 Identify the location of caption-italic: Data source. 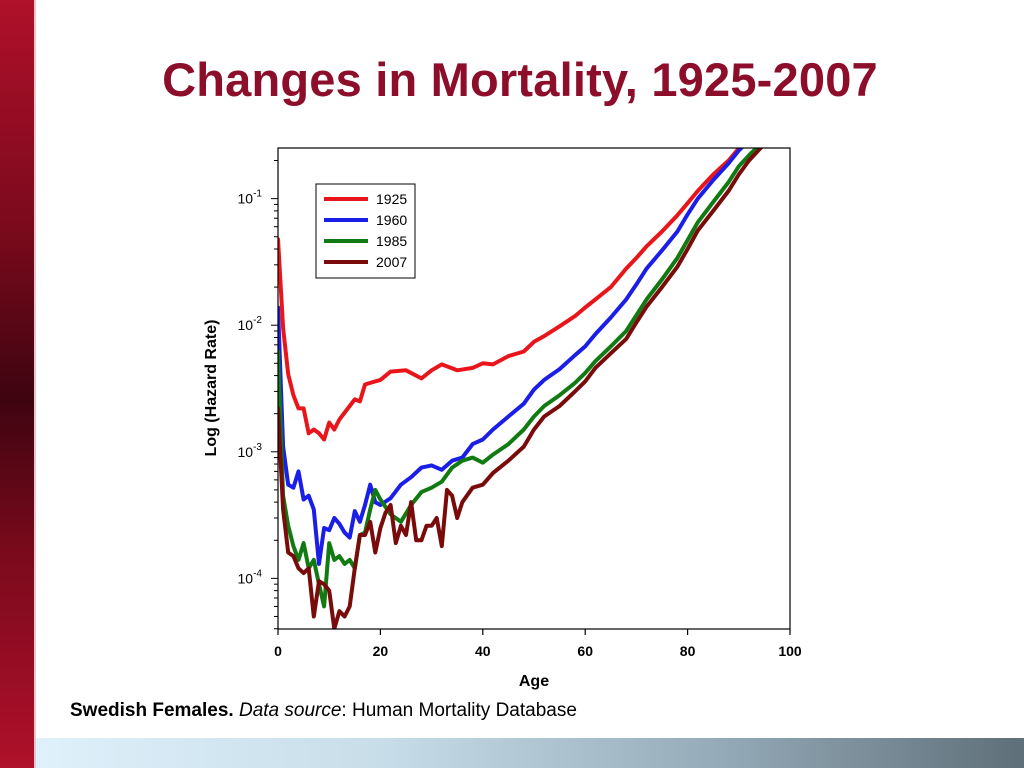
(290, 710).